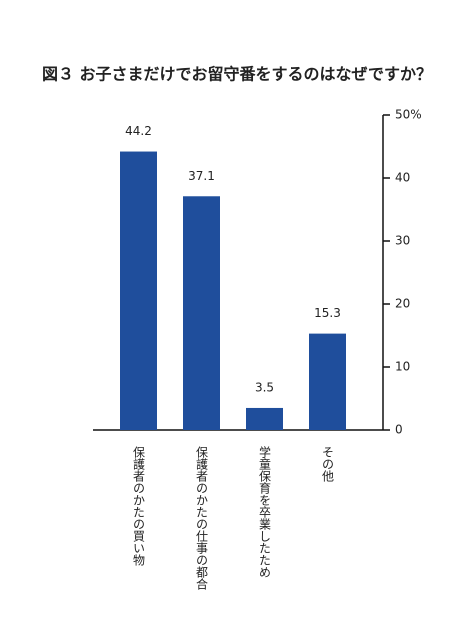 The image size is (474, 632). Describe the element at coordinates (265, 511) in the screenshot. I see `x-tick-label: 学童保育を卒業したため` at that location.